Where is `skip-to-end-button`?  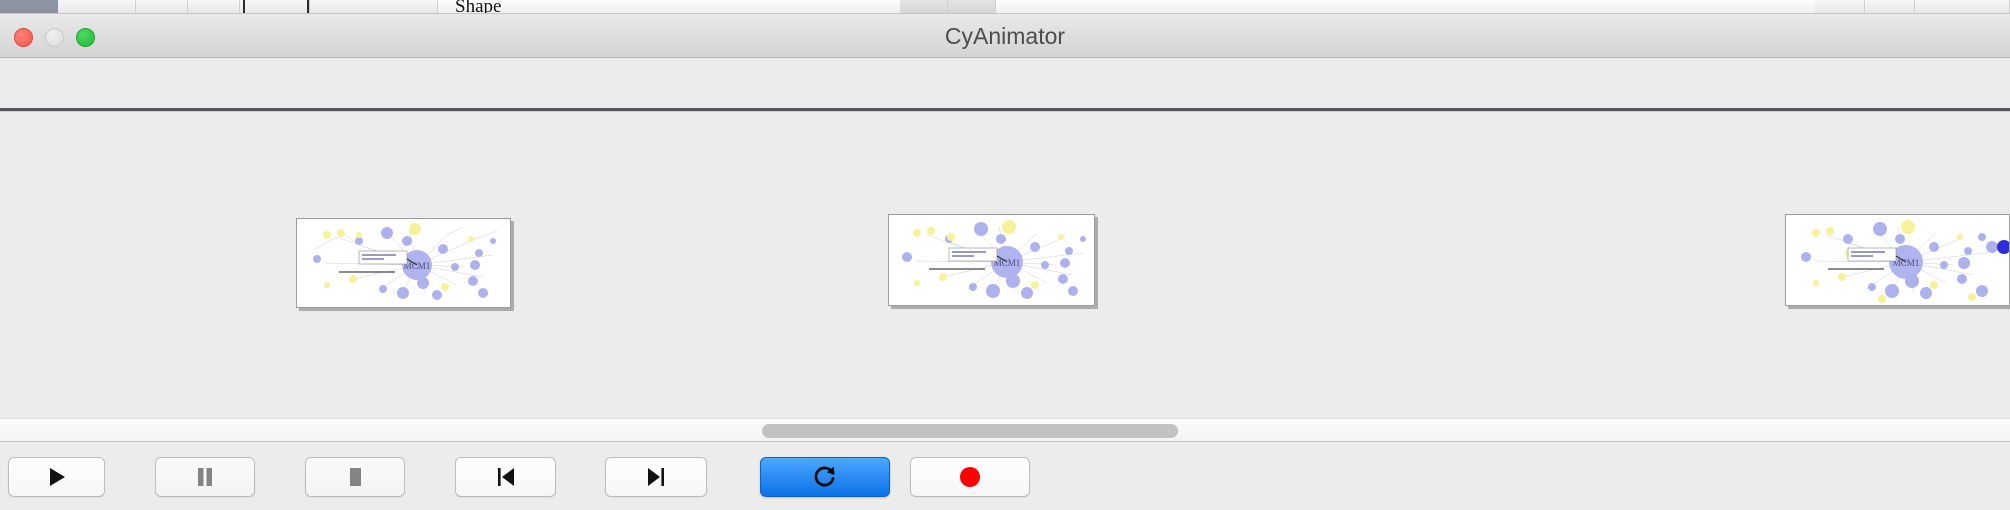
skip-to-end-button is located at coordinates (656, 477).